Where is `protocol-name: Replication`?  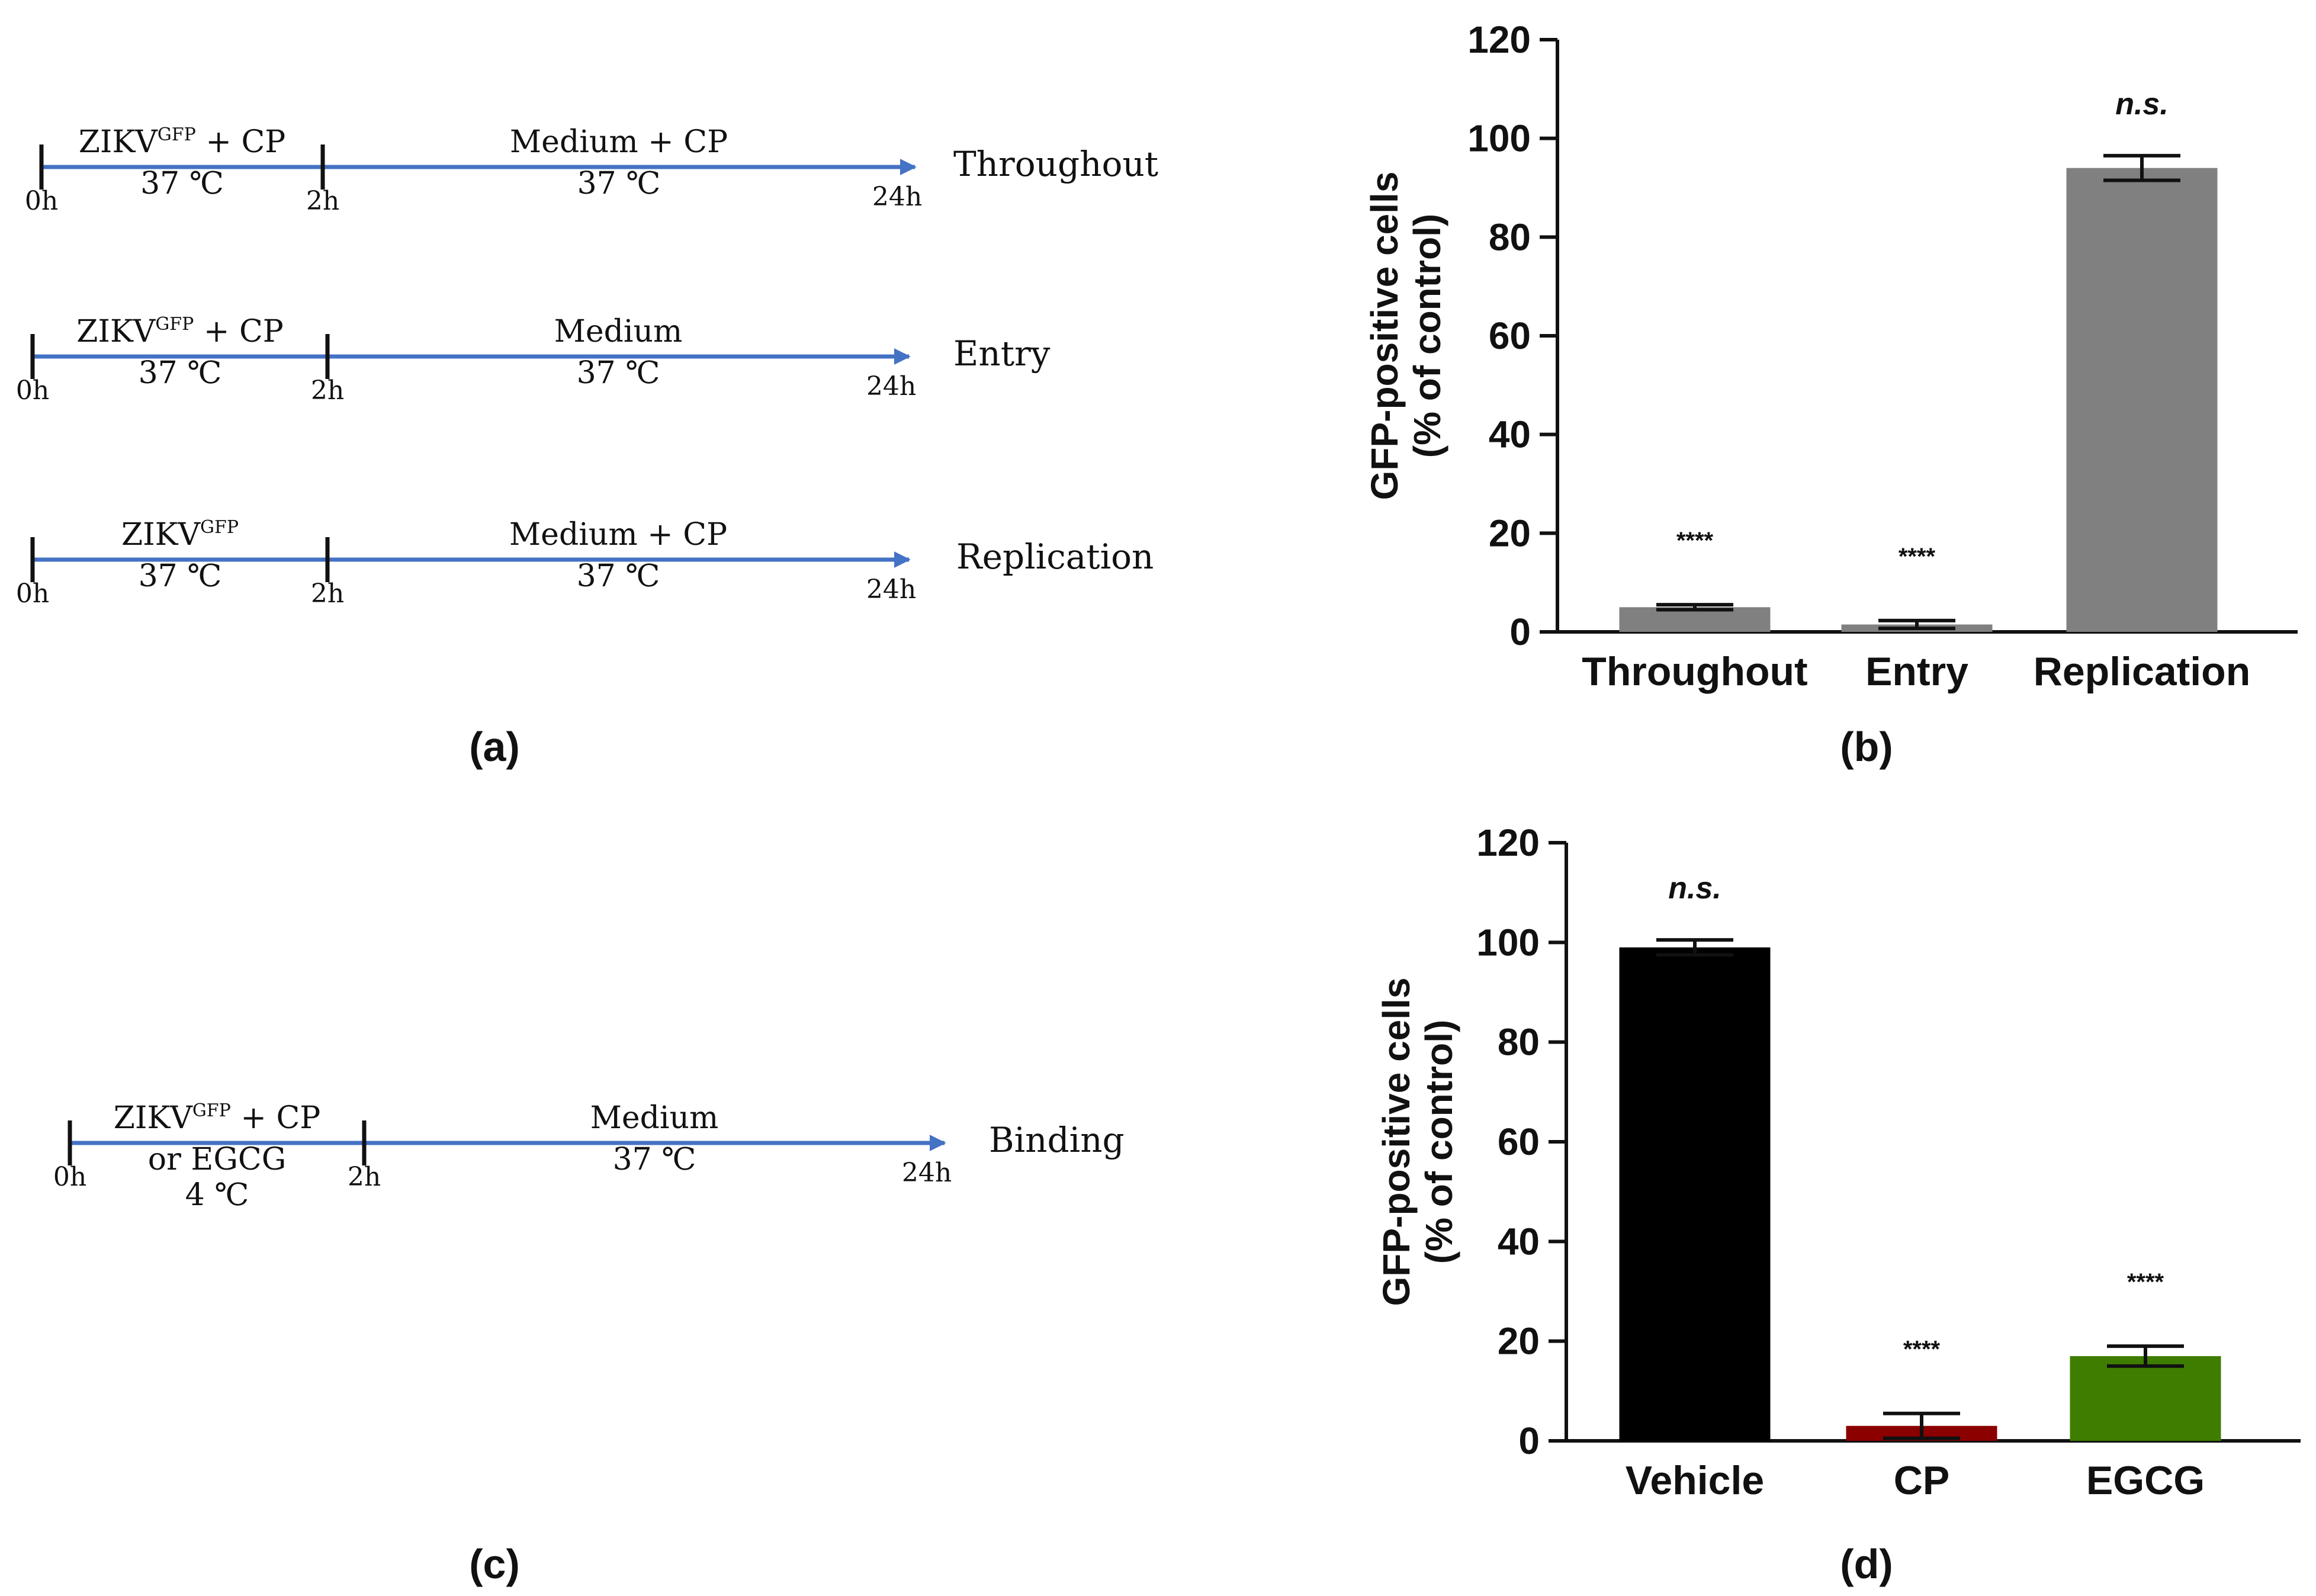
protocol-name: Replication is located at coordinates (1055, 557).